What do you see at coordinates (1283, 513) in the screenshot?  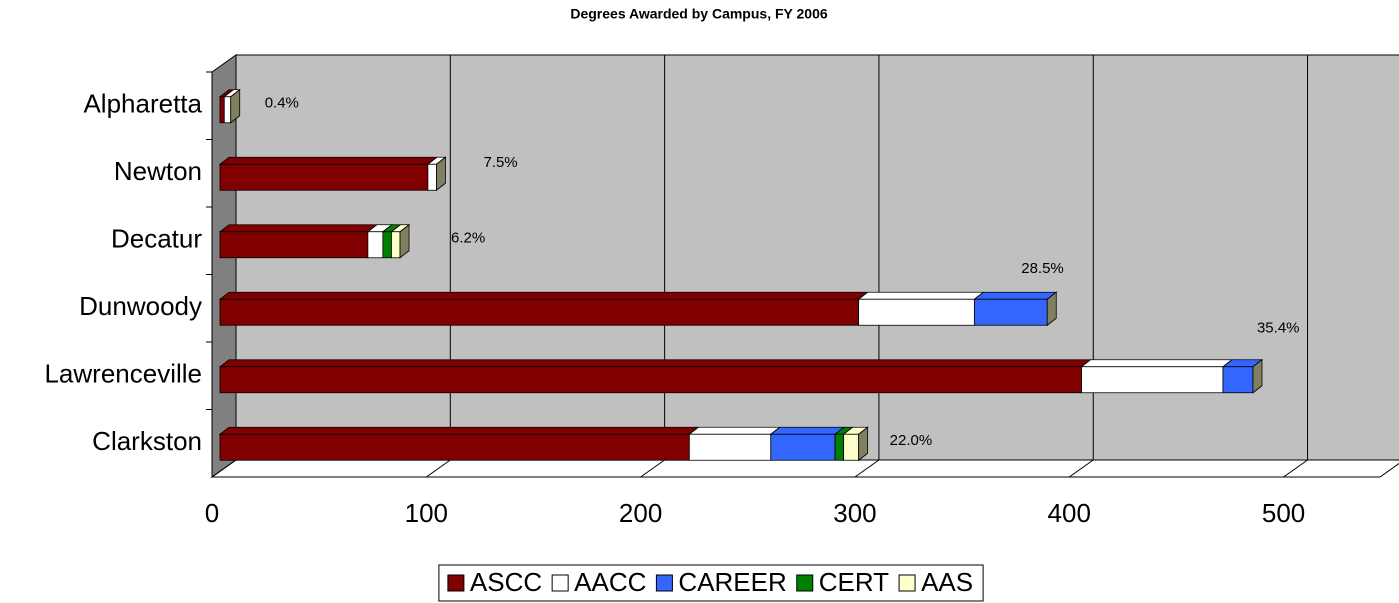 I see `x-tick-label: 500` at bounding box center [1283, 513].